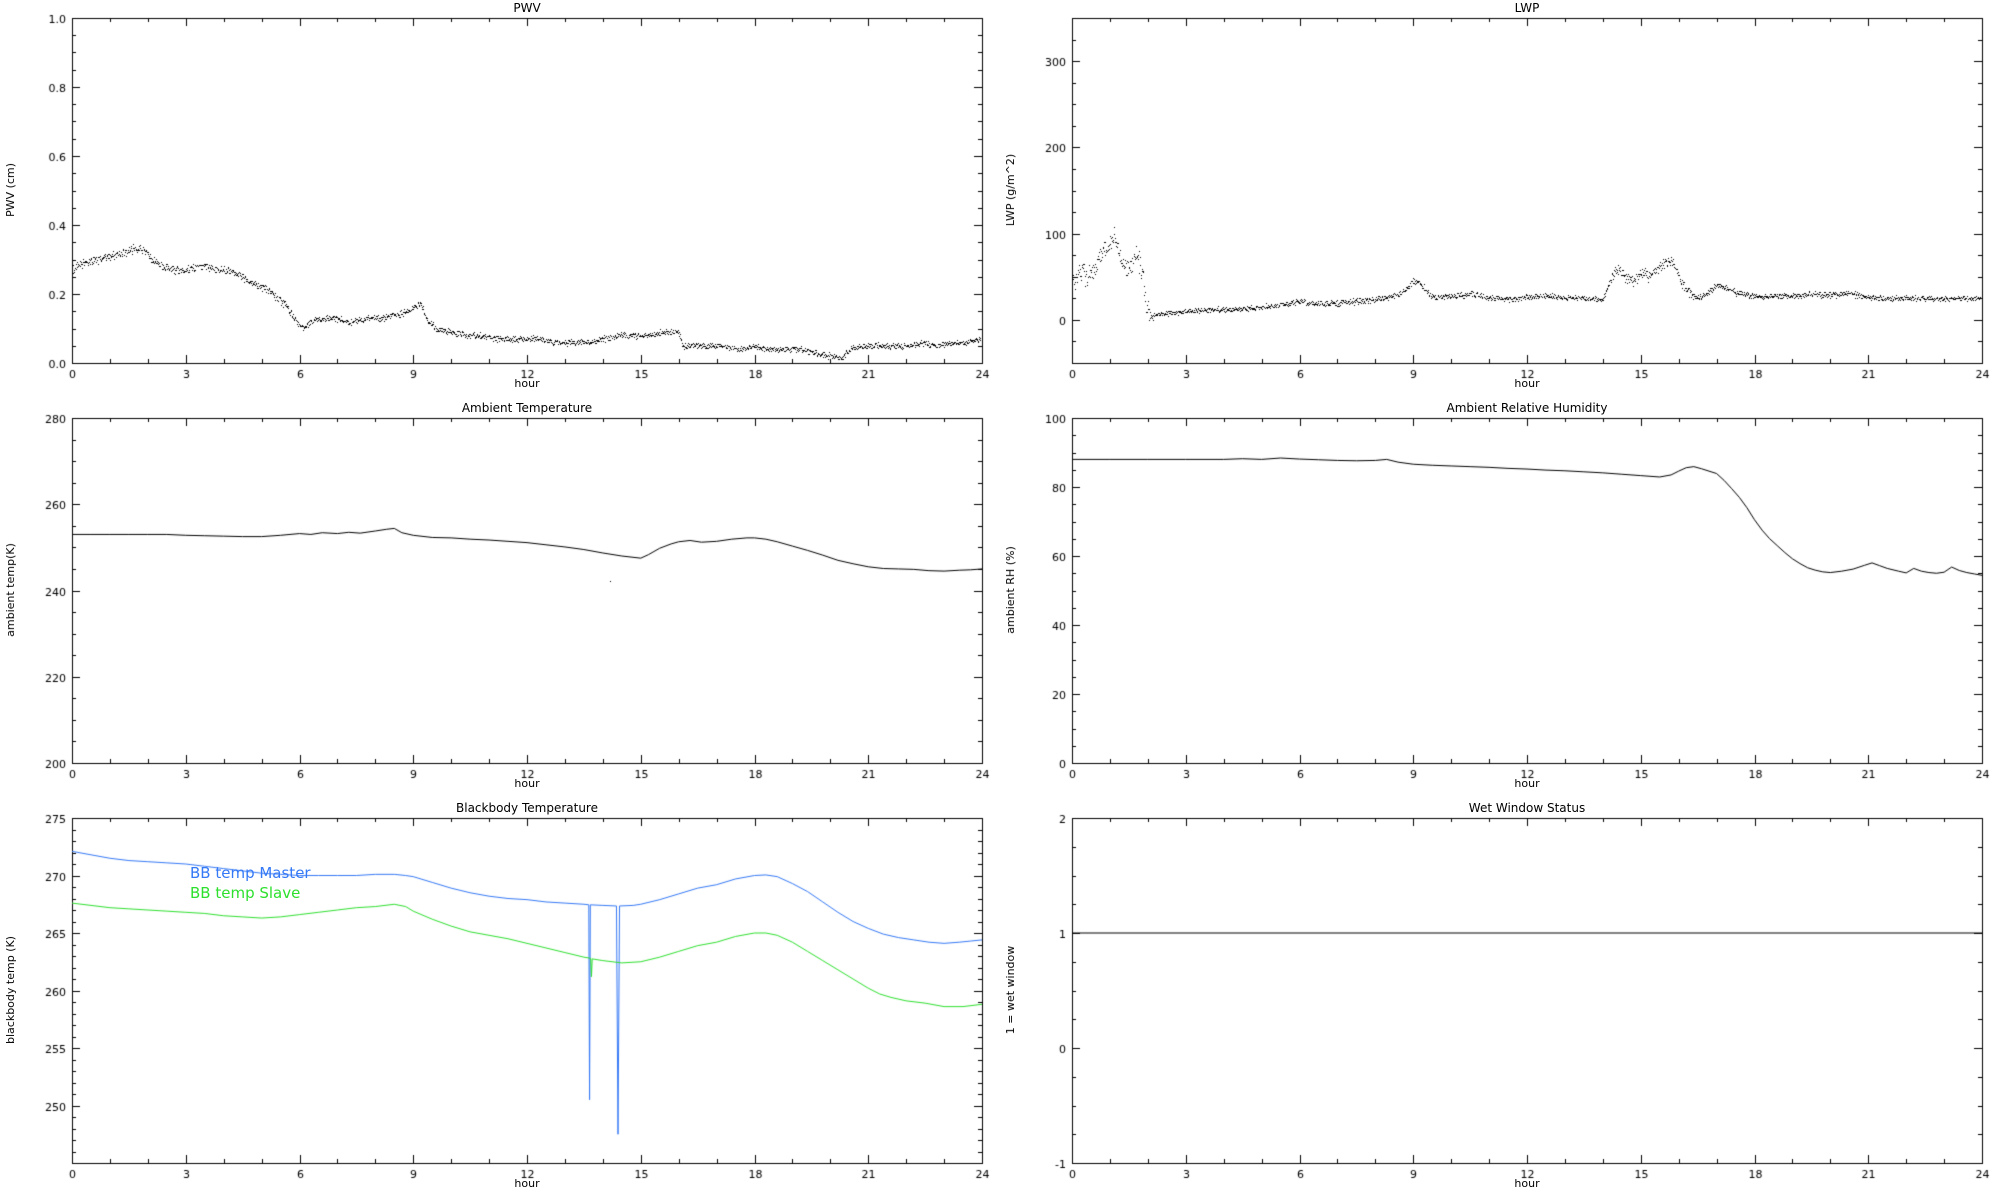 This screenshot has width=2000, height=1200. Describe the element at coordinates (527, 783) in the screenshot. I see `ambient-temperature-x-axis-label: hour` at that location.